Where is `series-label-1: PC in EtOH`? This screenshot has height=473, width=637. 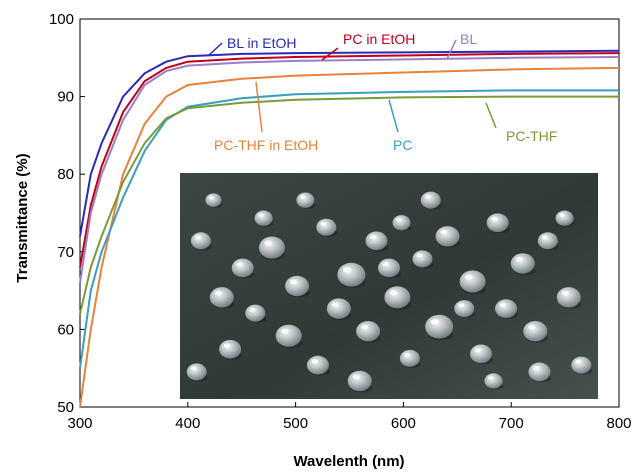
series-label-1: PC in EtOH is located at coordinates (379, 39).